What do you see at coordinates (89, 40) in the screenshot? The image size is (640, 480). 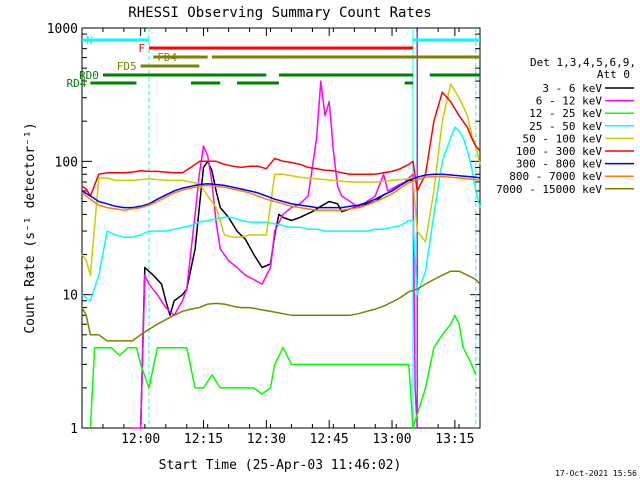 I see `flag-bar-label: N` at bounding box center [89, 40].